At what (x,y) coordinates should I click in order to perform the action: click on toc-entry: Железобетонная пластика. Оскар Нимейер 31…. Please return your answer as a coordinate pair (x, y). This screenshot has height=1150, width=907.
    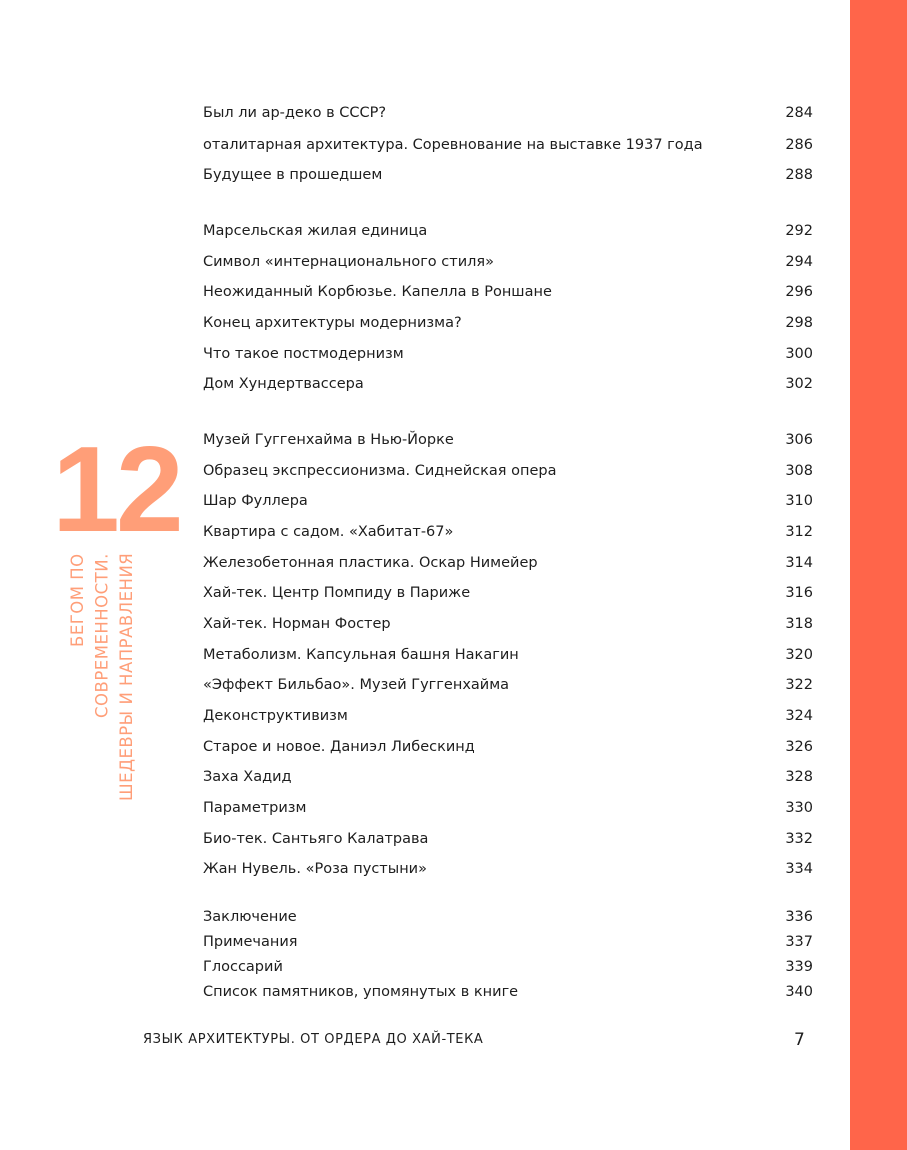
    Looking at the image, I should click on (508, 563).